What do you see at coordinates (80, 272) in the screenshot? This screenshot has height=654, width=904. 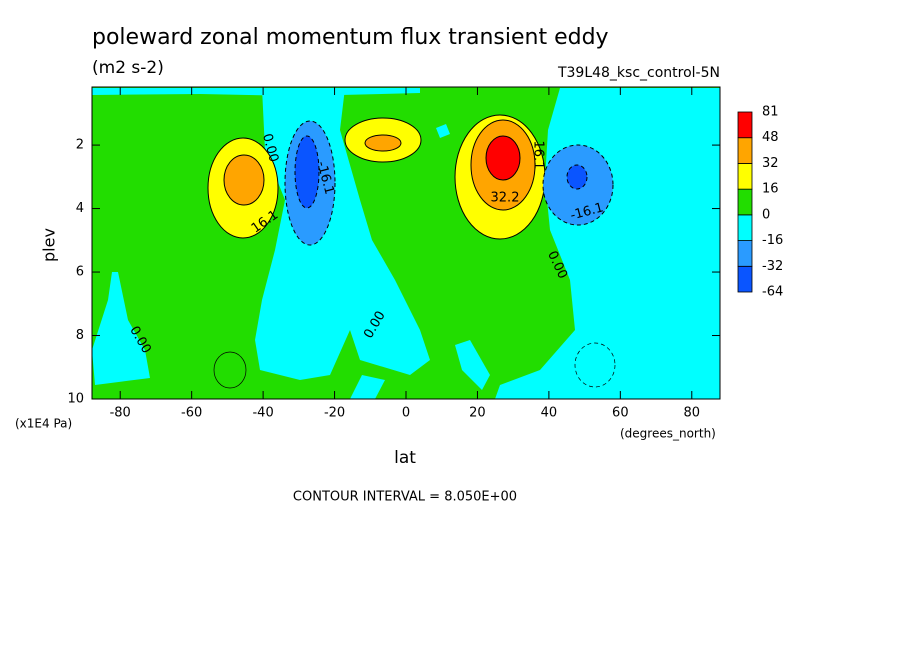 I see `y-tick-label: 6` at bounding box center [80, 272].